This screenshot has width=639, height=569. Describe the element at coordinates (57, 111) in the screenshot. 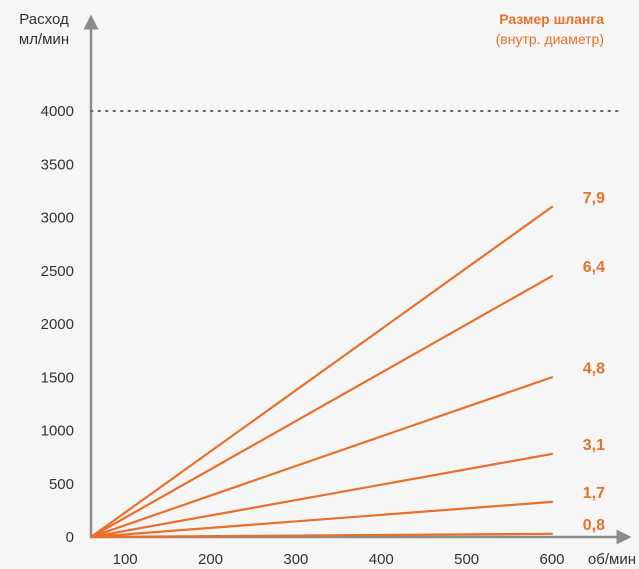

I see `y-tick-label: 4000` at that location.